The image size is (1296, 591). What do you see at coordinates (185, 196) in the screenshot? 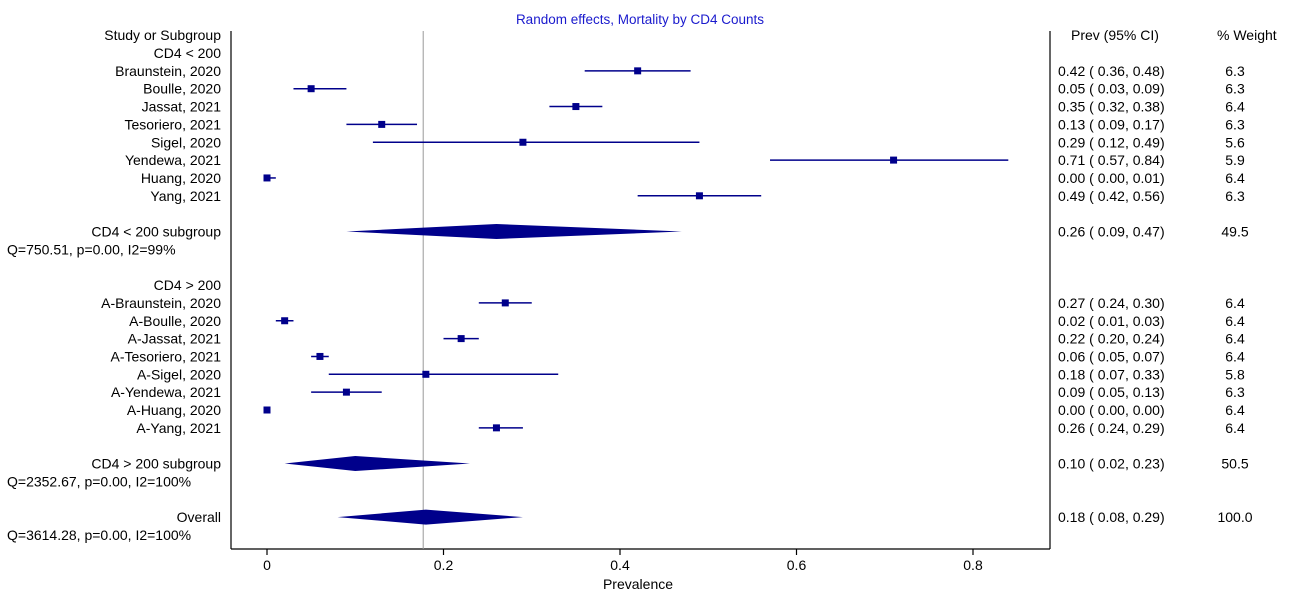
I see `study-label: Yang, 2021` at bounding box center [185, 196].